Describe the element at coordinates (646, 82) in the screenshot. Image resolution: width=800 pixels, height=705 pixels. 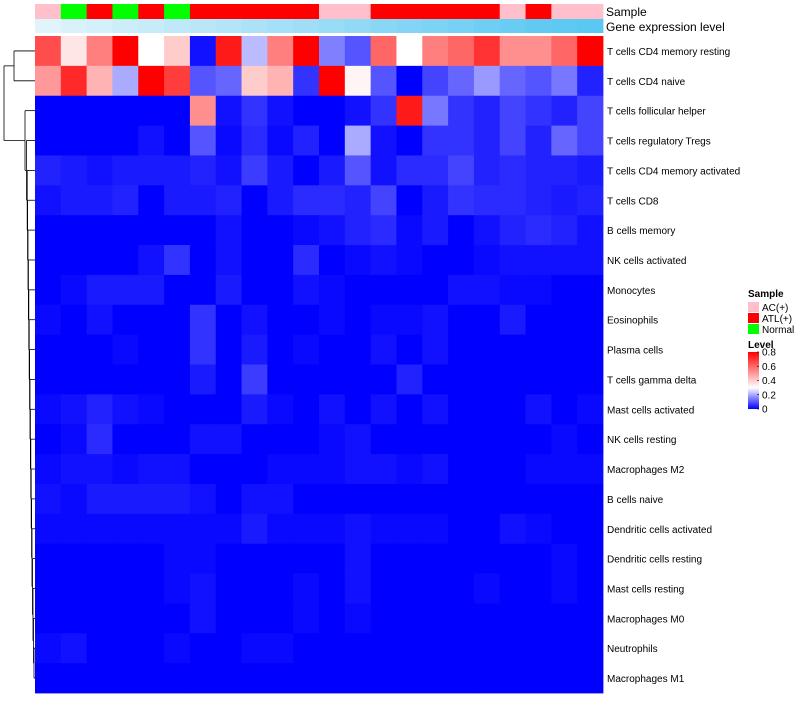
I see `row-label: T cells CD4 naive` at that location.